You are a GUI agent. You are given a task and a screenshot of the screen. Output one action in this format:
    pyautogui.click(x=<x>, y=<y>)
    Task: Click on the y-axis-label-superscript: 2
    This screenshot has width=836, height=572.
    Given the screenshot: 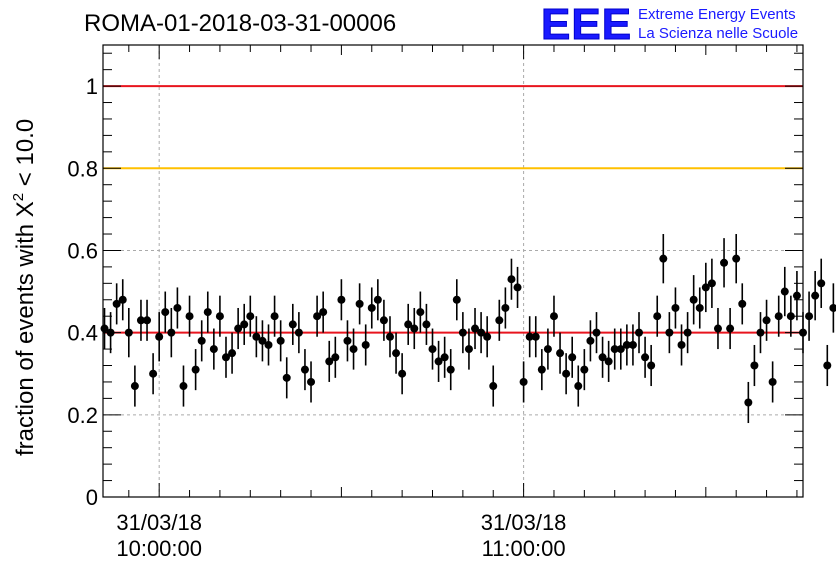 What is the action you would take?
    pyautogui.click(x=18, y=197)
    